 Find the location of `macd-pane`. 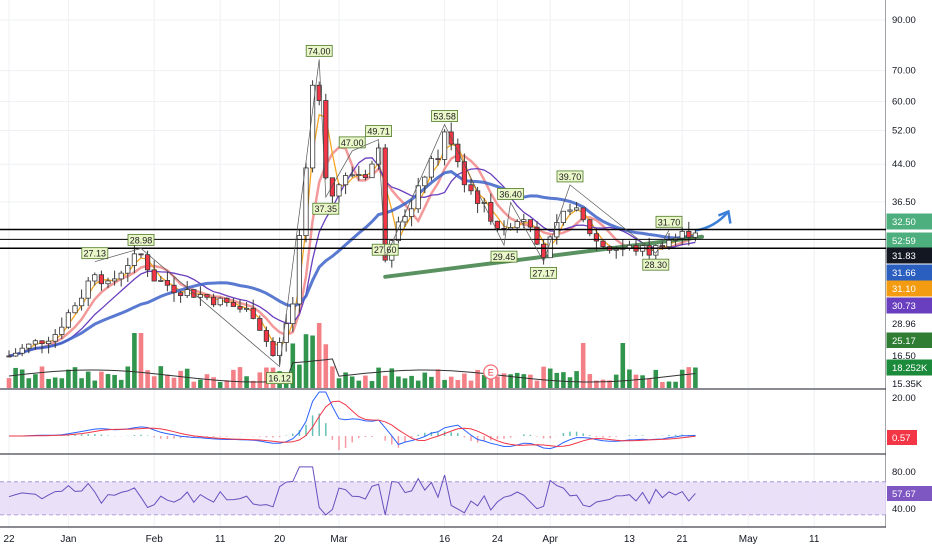

macd-pane is located at coordinates (353, 421).